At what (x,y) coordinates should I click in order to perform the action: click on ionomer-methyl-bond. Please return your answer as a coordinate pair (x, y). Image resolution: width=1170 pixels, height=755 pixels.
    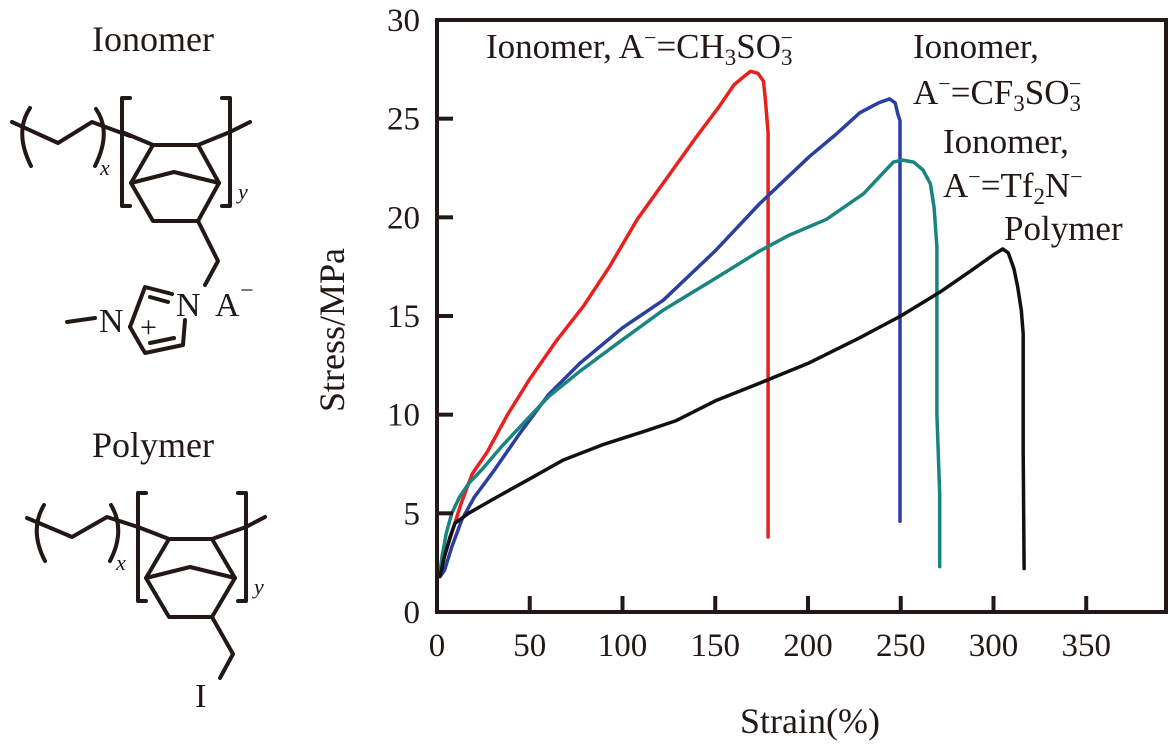
    Looking at the image, I should click on (81, 320).